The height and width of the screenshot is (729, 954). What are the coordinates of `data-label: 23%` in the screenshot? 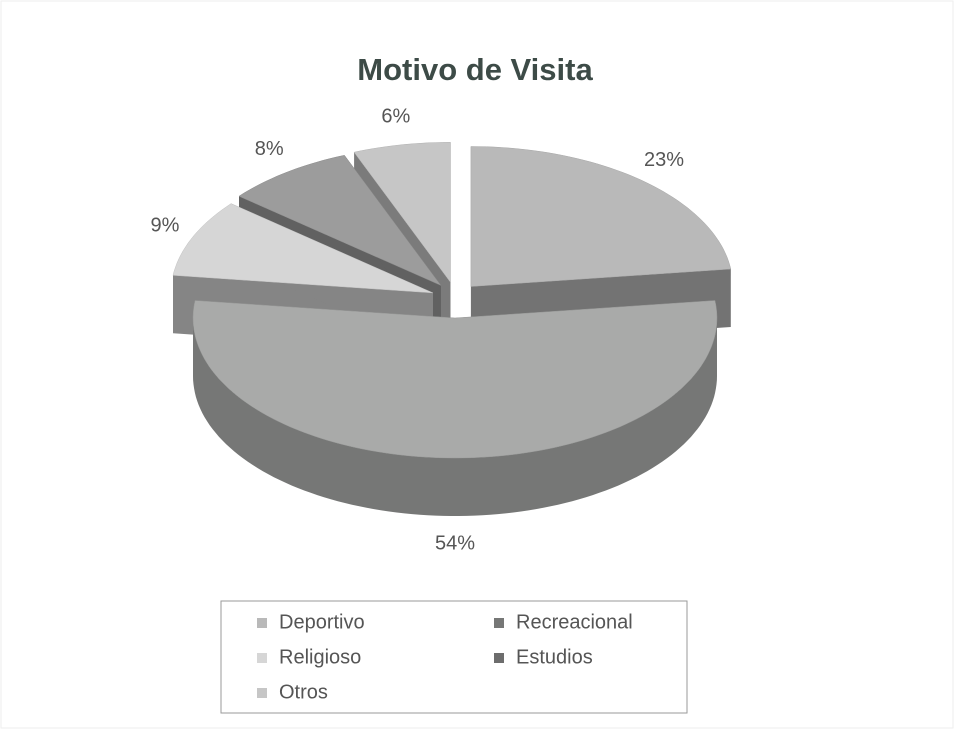 It's located at (664, 160).